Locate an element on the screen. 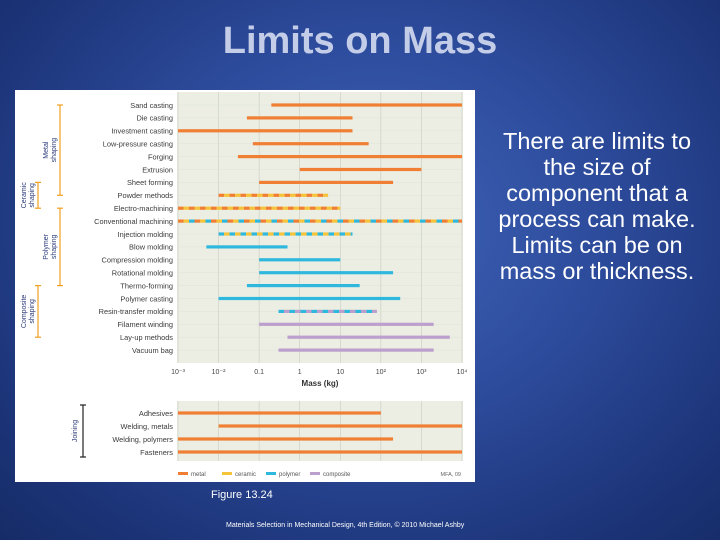 This screenshot has width=720, height=540. label-extrusion: Extrusion is located at coordinates (157, 169).